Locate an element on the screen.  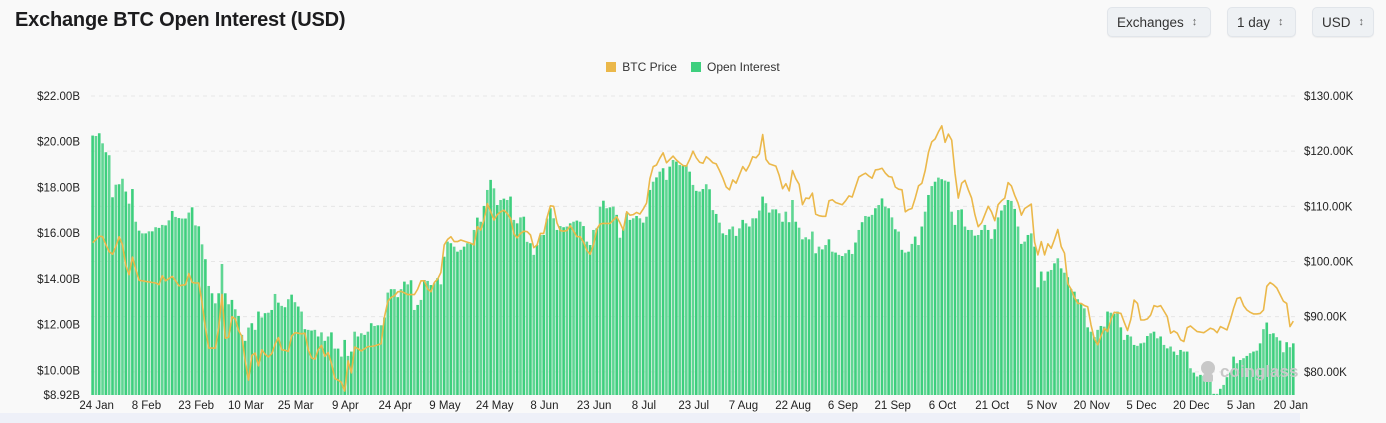
exchange-select: Exchanges ↕ is located at coordinates (1159, 22).